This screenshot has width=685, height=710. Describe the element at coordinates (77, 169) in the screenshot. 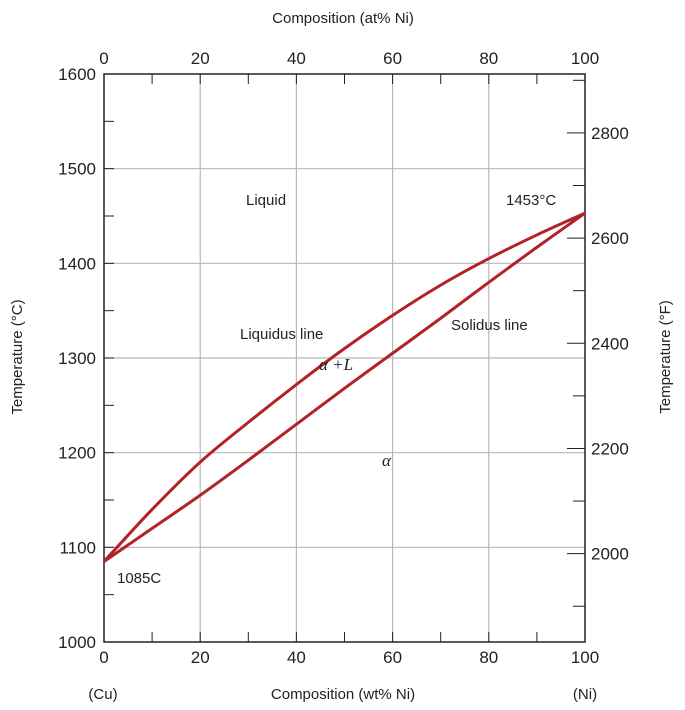

I see `y-tick-label: 1500` at that location.